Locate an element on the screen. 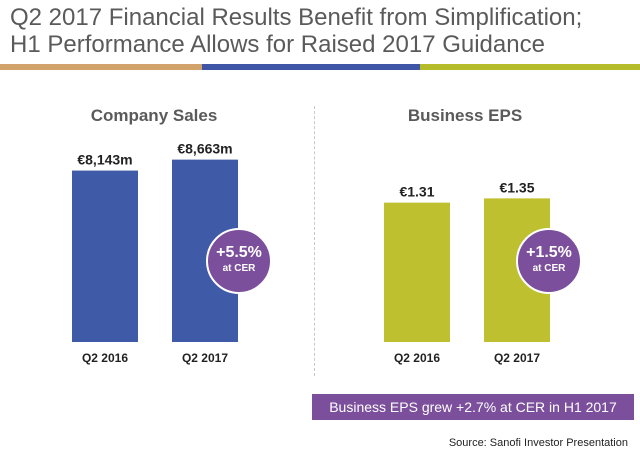 The height and width of the screenshot is (462, 640). eps-chart-title: Business EPS is located at coordinates (465, 115).